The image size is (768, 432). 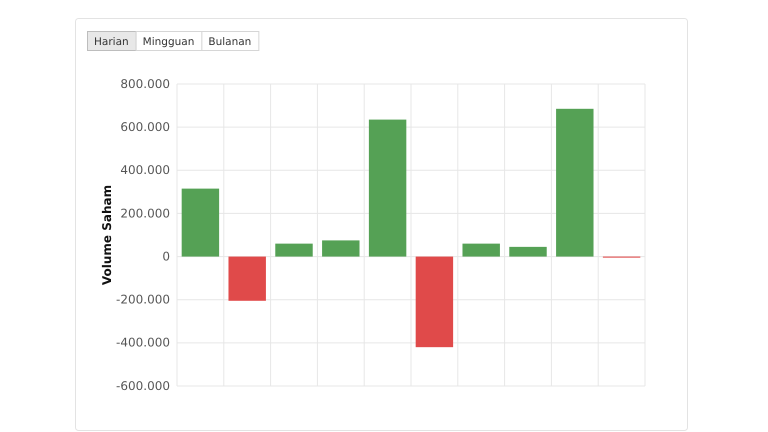 What do you see at coordinates (143, 299) in the screenshot?
I see `y-tick-label: -200.000` at bounding box center [143, 299].